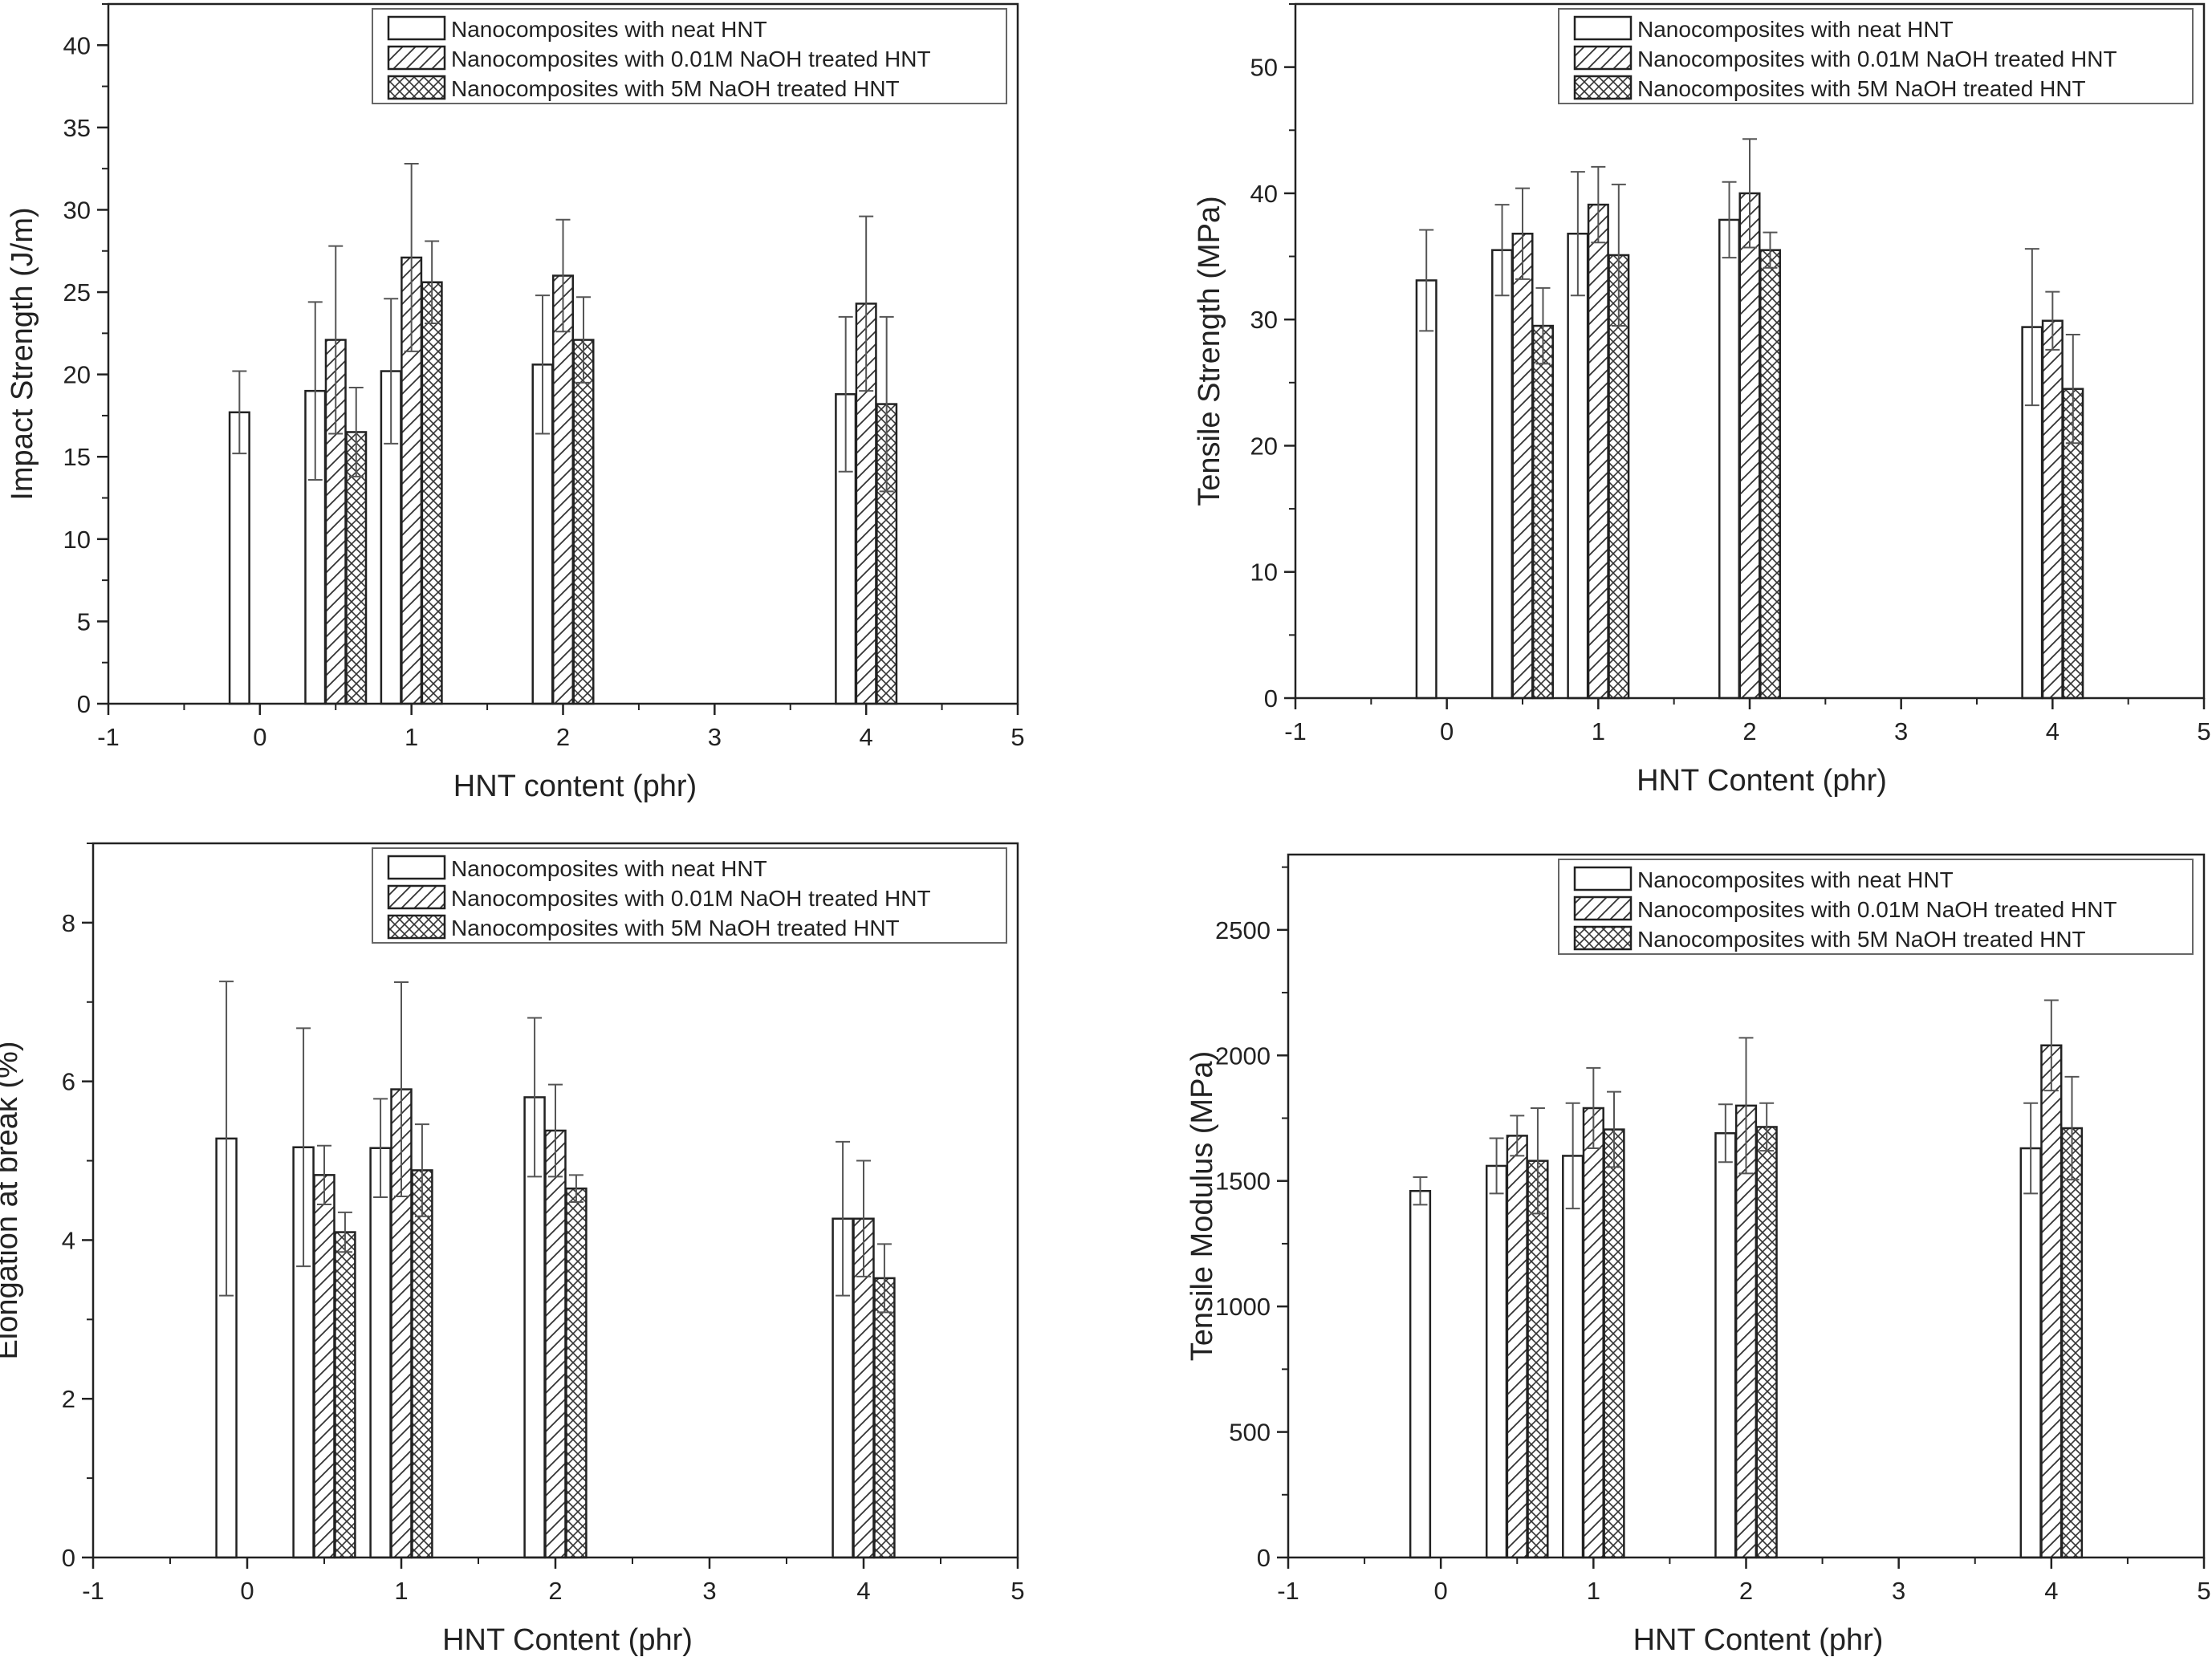 The image size is (2212, 1661). I want to click on legend-box, so click(1876, 907).